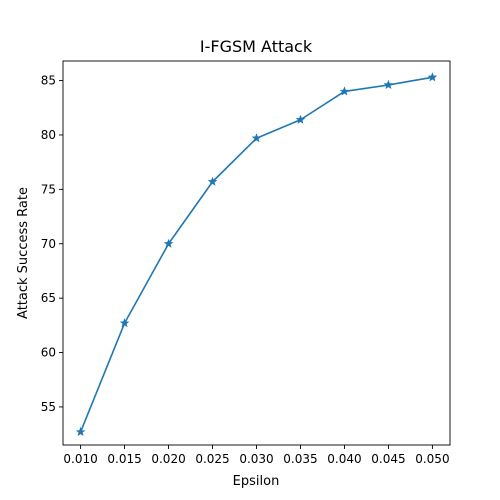 The height and width of the screenshot is (500, 500). What do you see at coordinates (23, 253) in the screenshot?
I see `y-axis-label: Attack Success Rate` at bounding box center [23, 253].